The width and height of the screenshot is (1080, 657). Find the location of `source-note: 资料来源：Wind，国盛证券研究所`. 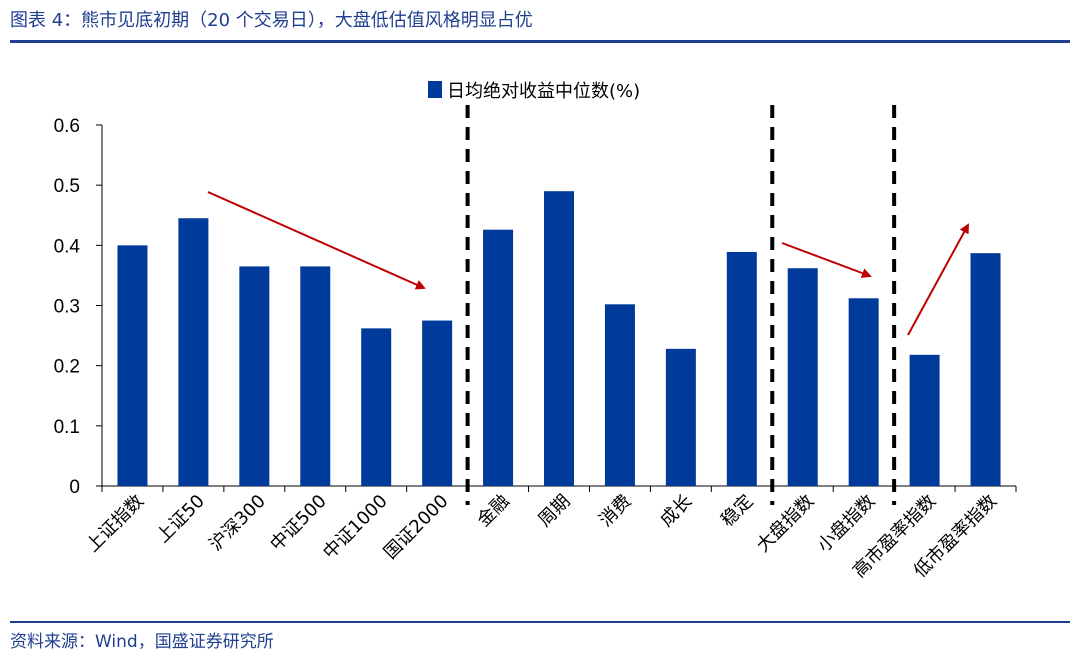

source-note: 资料来源：Wind，国盛证券研究所 is located at coordinates (142, 642).